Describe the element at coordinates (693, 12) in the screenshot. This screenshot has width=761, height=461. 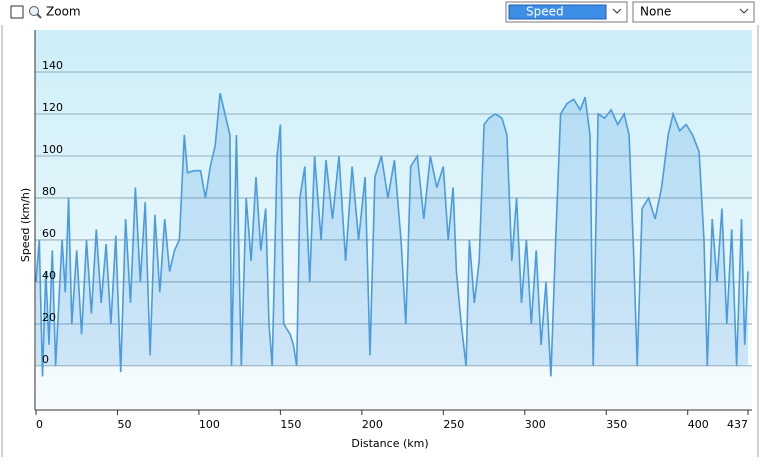
I see `secondary-select` at that location.